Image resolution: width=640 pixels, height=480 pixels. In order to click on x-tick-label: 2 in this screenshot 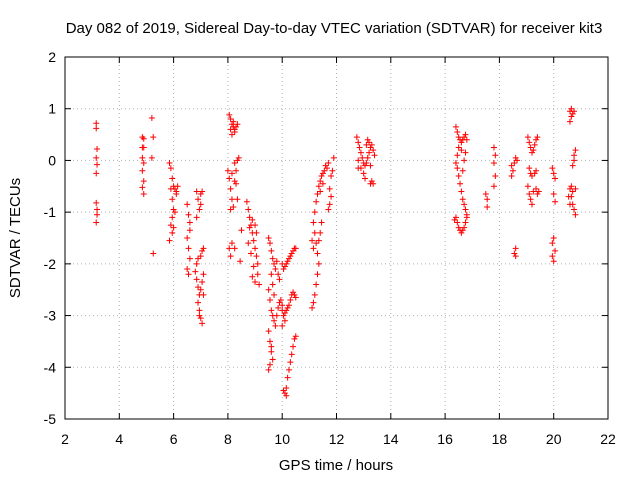, I will do `click(65, 439)`.